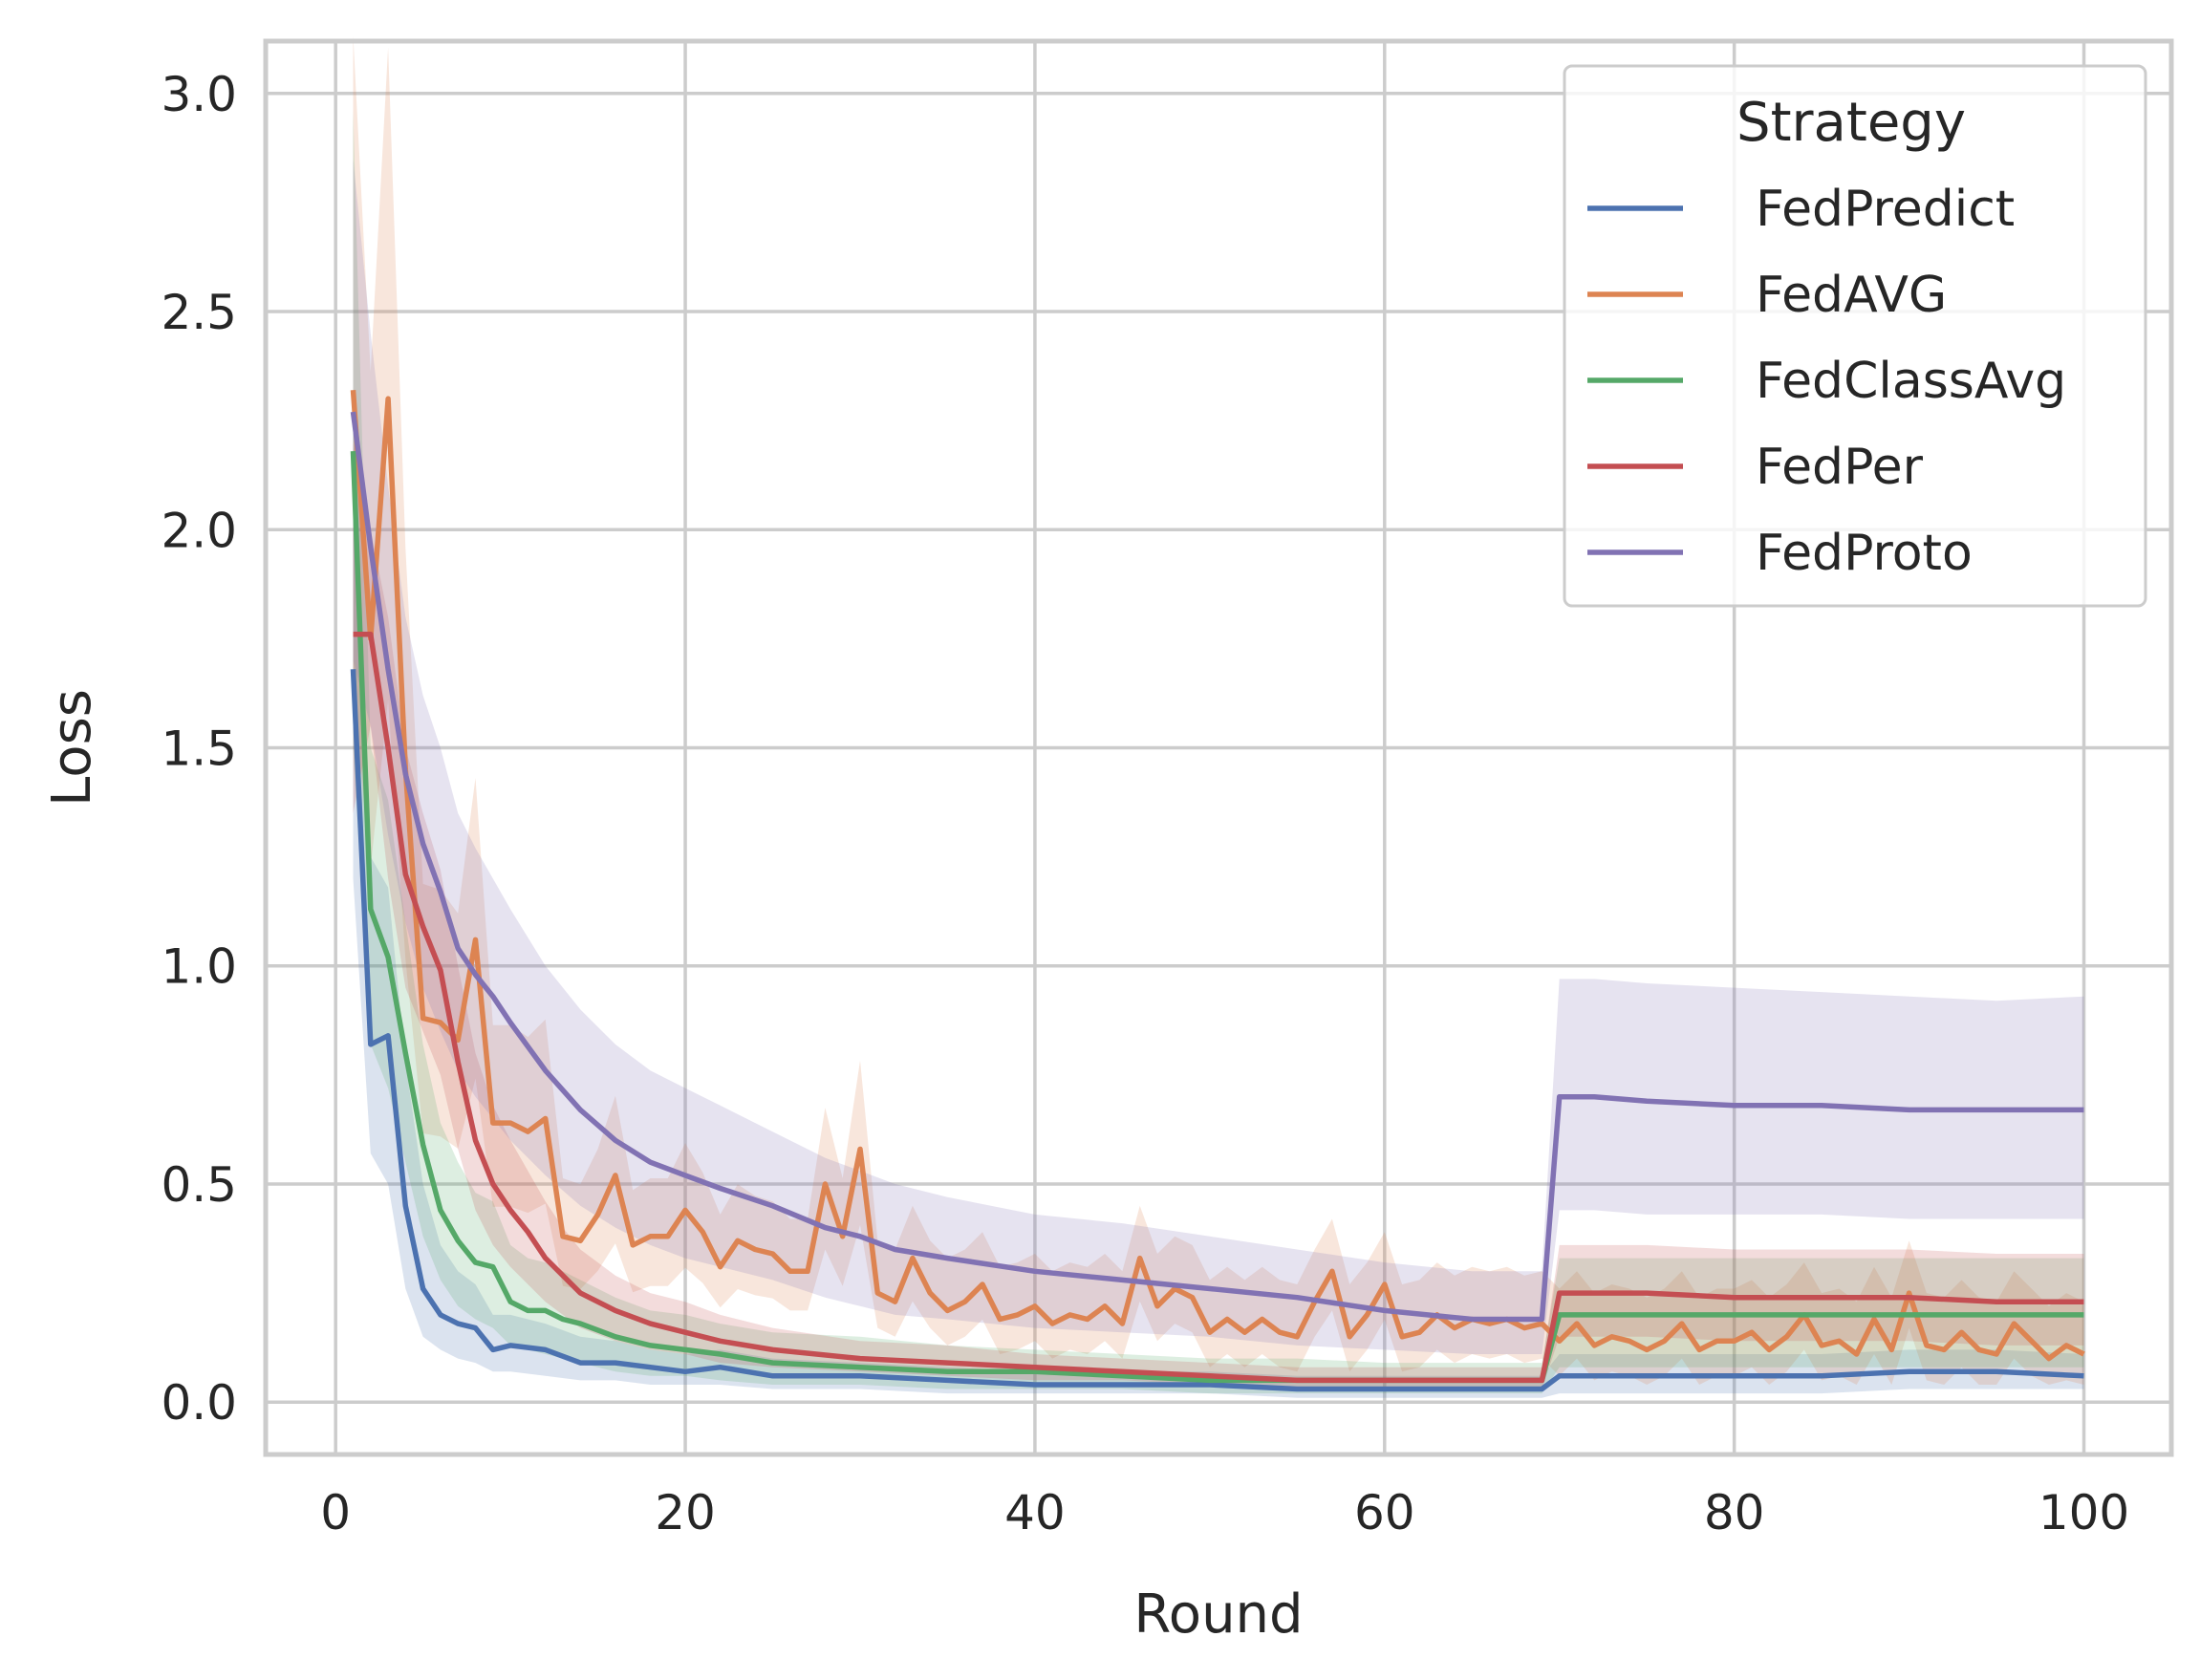 The height and width of the screenshot is (1680, 2200). I want to click on legend-item-fedproto: FedProto, so click(1780, 554).